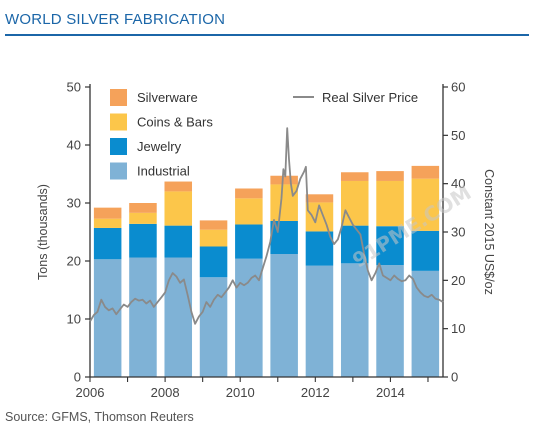 Image resolution: width=548 pixels, height=434 pixels. What do you see at coordinates (458, 183) in the screenshot?
I see `y2-tick-label-40: 40` at bounding box center [458, 183].